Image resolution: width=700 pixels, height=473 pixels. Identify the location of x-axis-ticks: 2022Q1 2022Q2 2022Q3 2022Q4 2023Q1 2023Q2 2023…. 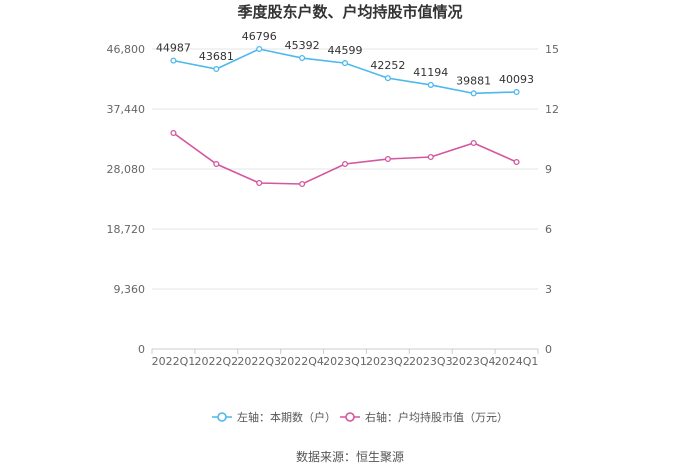
(345, 358).